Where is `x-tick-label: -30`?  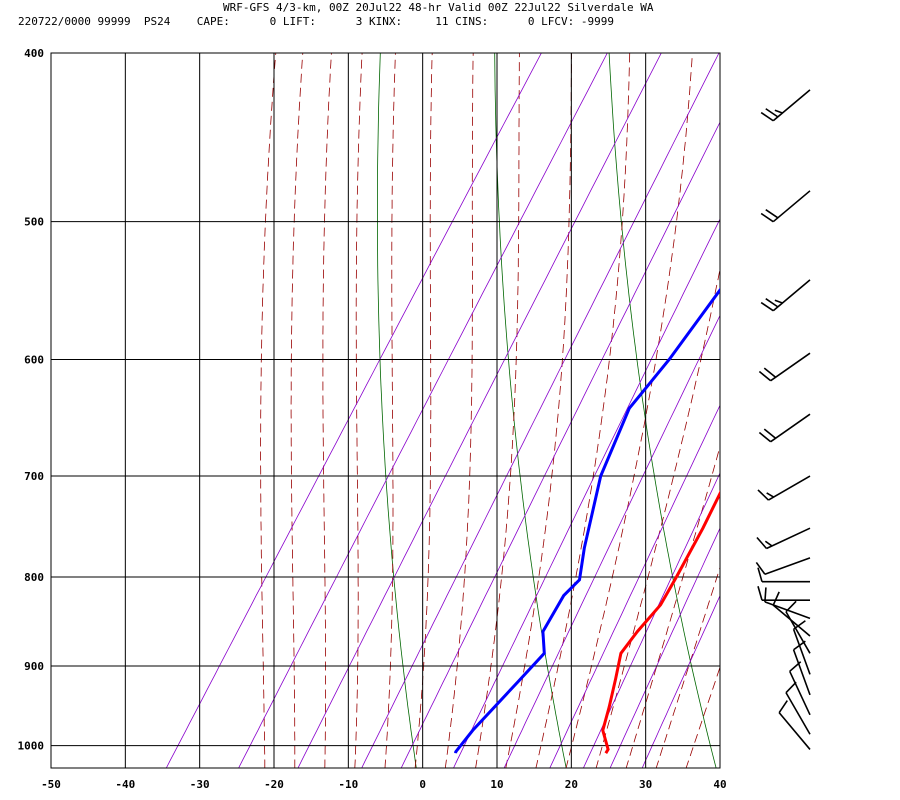 x-tick-label: -30 is located at coordinates (200, 784).